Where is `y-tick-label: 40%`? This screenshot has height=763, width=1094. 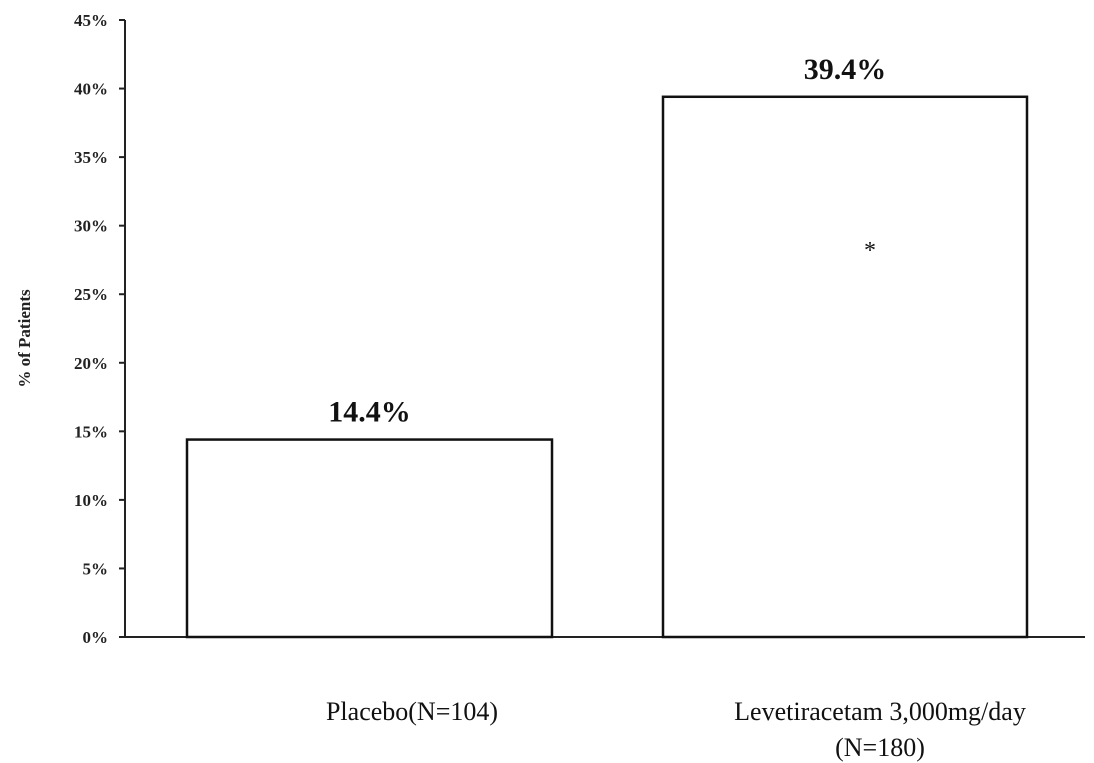 y-tick-label: 40% is located at coordinates (91, 89).